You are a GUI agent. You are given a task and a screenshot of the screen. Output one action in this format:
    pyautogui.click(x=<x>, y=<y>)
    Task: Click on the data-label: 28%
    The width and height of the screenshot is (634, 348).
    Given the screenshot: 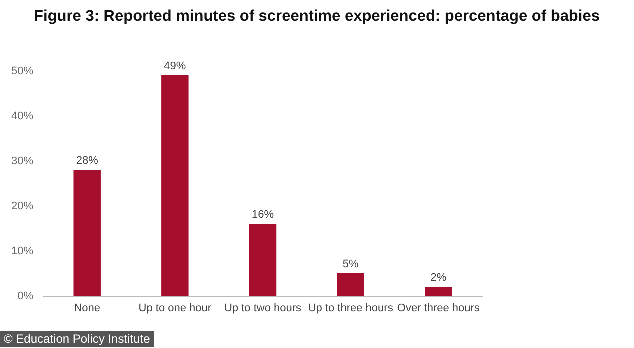 What is the action you would take?
    pyautogui.click(x=87, y=161)
    